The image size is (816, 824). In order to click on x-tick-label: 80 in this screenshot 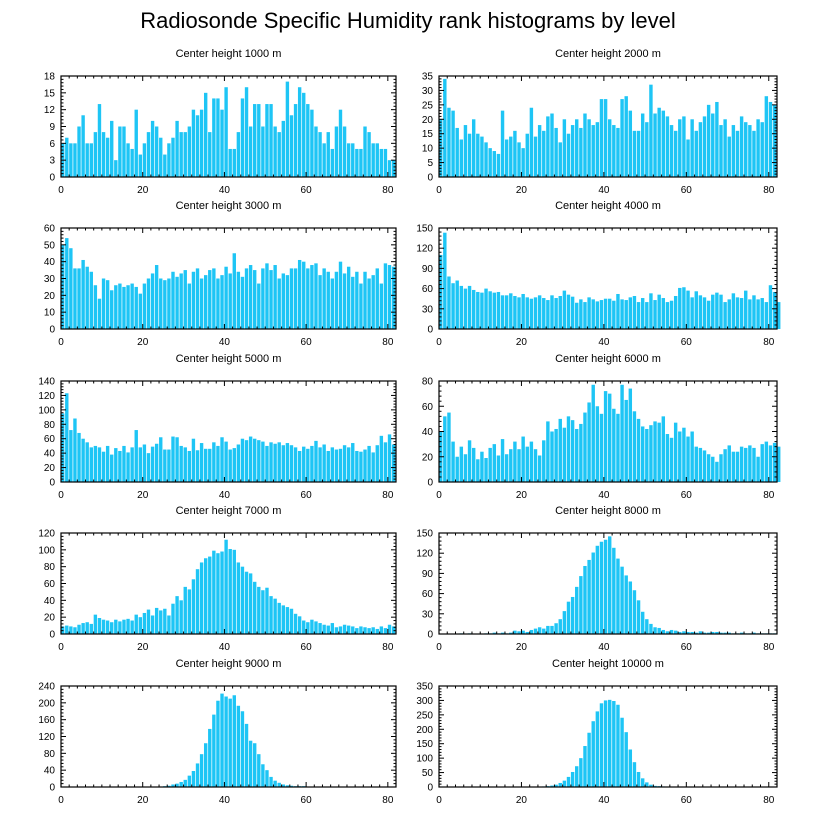, I will do `click(388, 495)`.